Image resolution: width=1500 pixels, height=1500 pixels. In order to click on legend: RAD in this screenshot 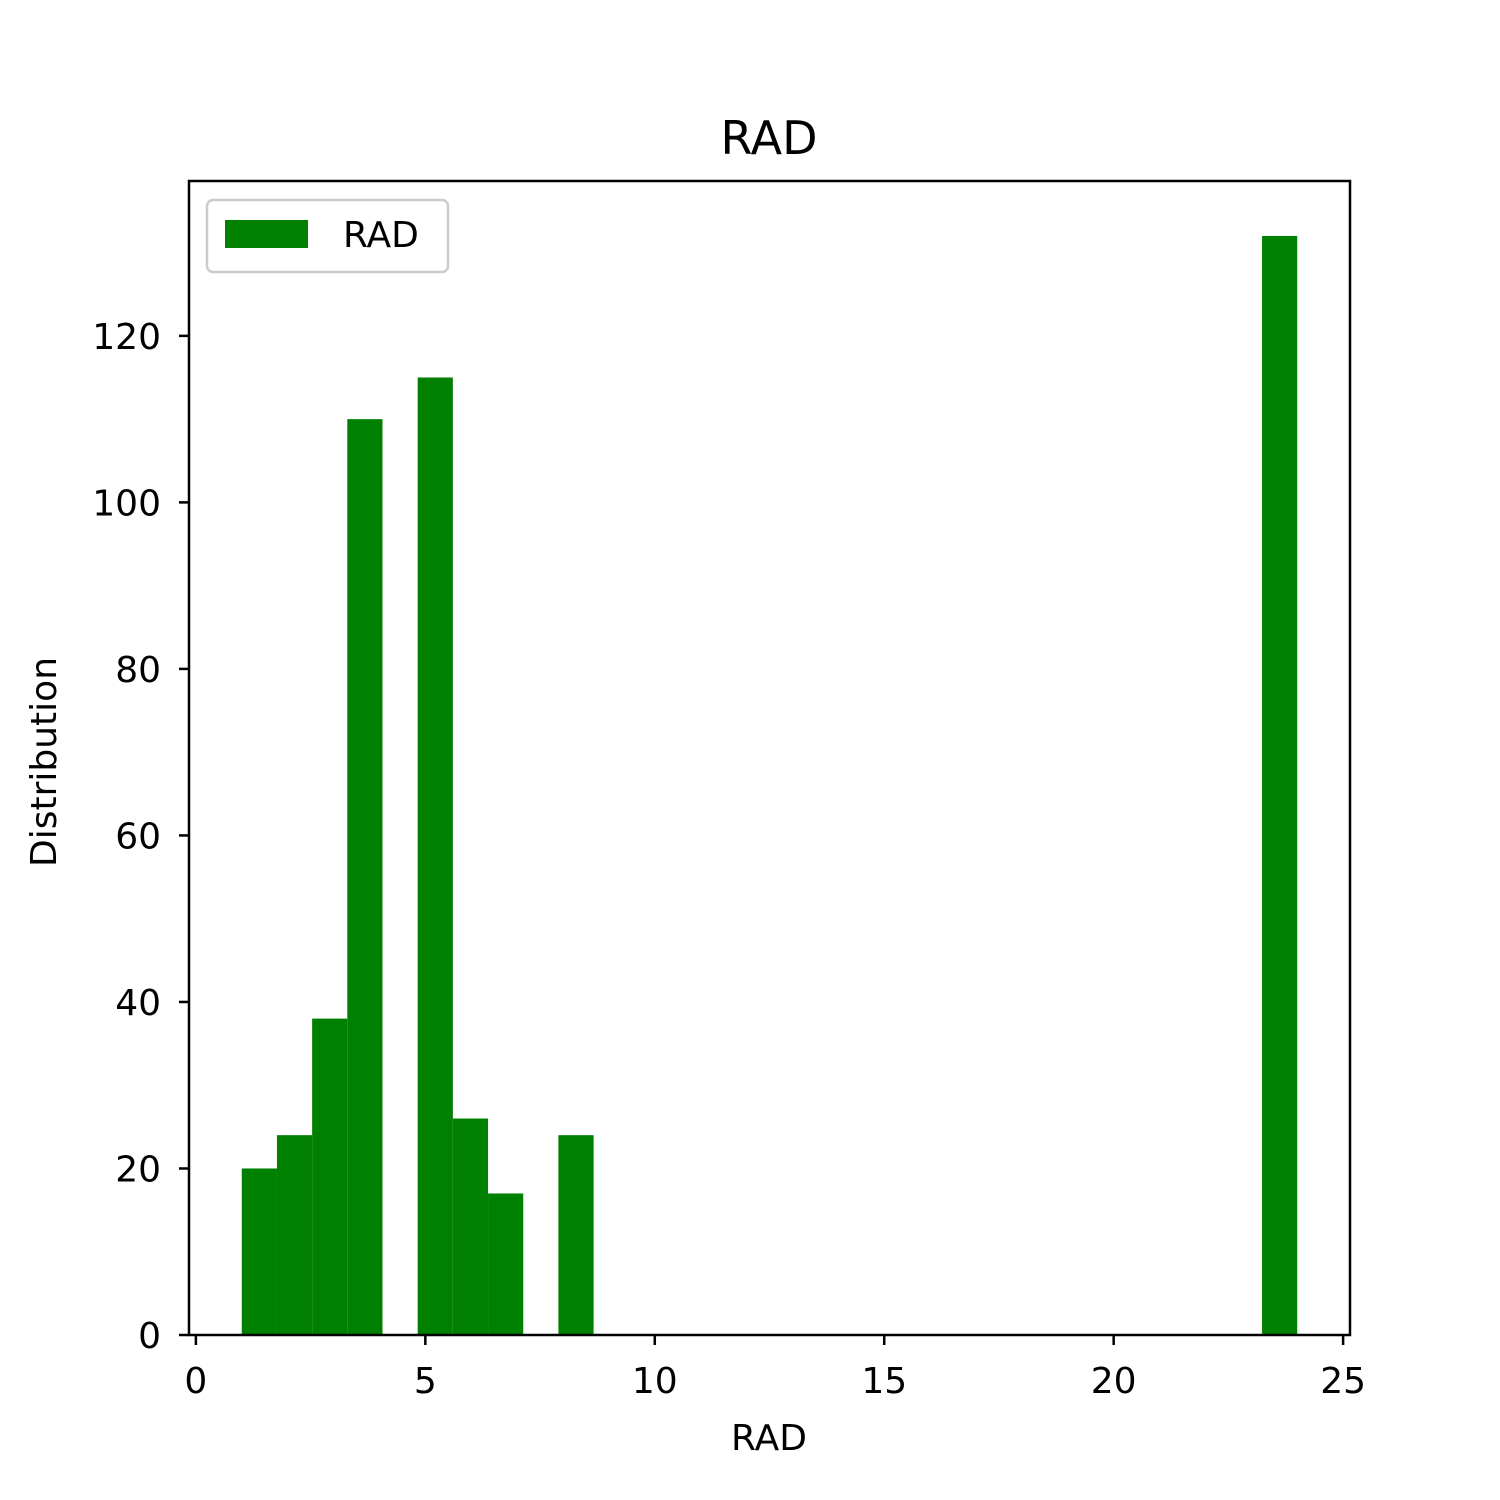, I will do `click(327, 236)`.